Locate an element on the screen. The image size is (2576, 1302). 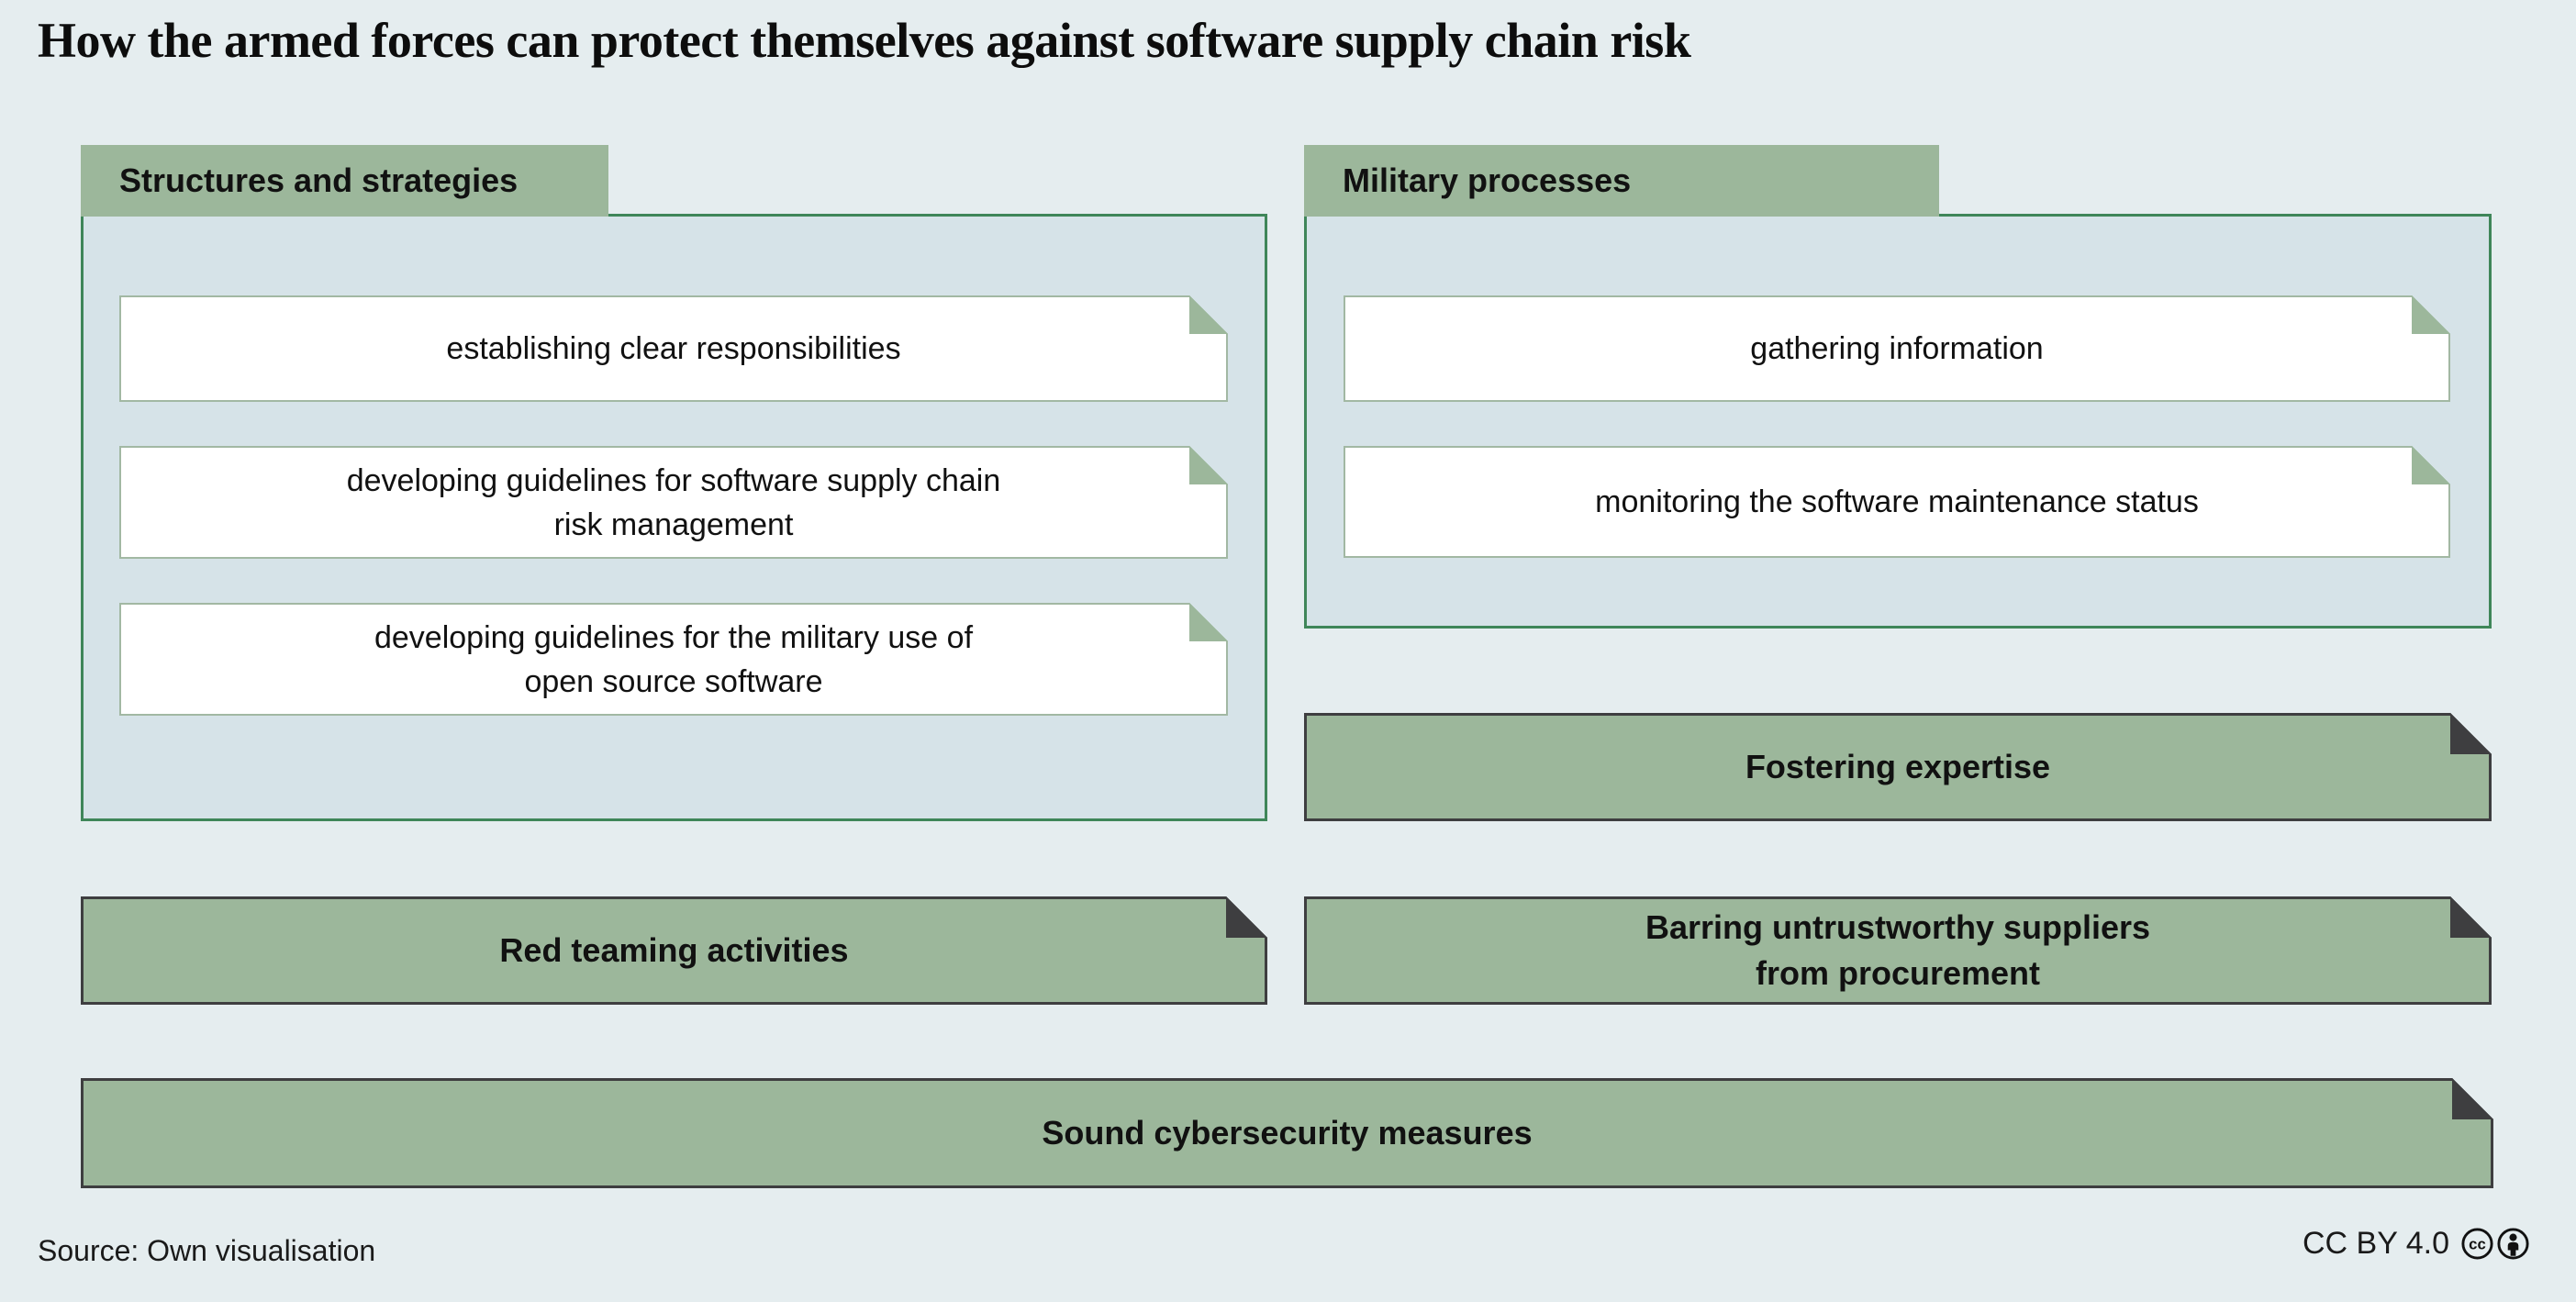
tab-military-processes: Military processes is located at coordinates (1621, 181).